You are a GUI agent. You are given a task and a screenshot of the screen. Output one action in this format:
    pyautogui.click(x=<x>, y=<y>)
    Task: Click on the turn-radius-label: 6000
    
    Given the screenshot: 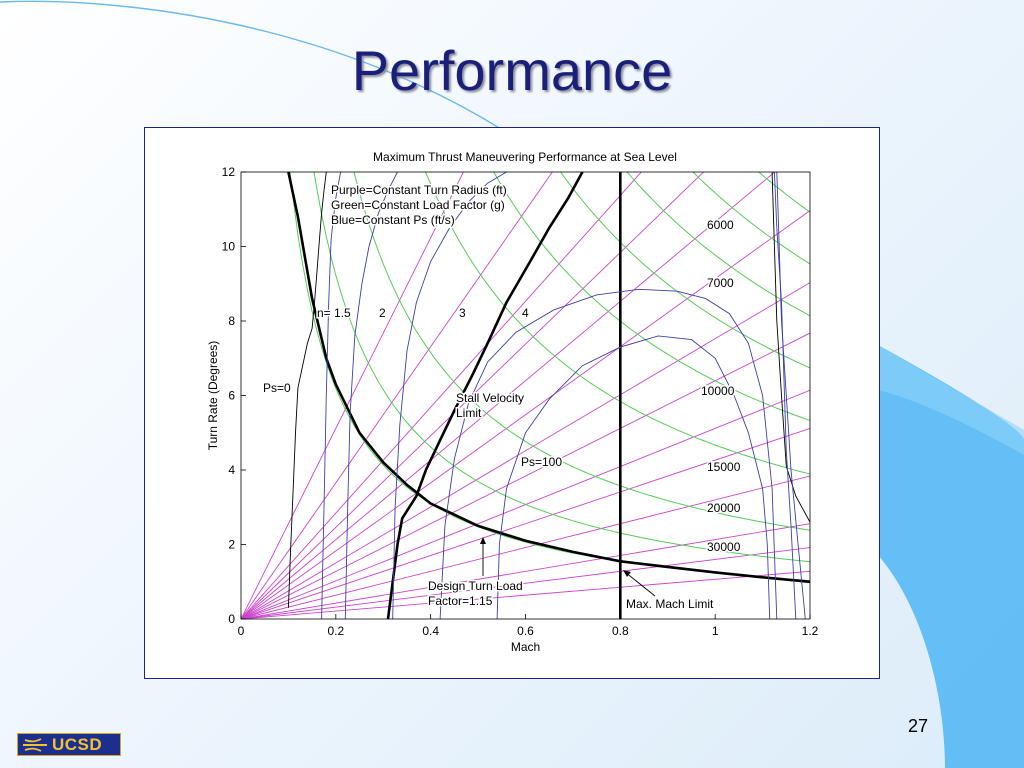 What is the action you would take?
    pyautogui.click(x=720, y=225)
    